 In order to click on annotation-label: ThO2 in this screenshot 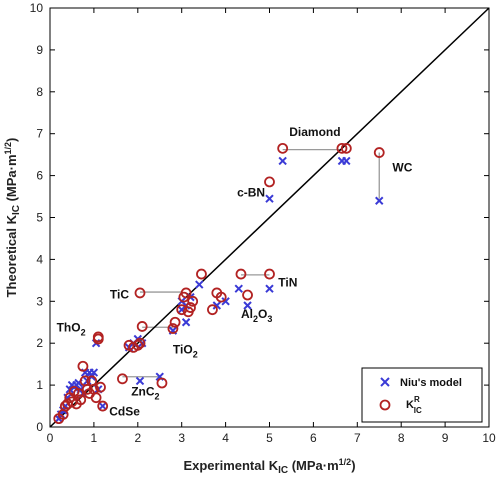, I will do `click(71, 328)`.